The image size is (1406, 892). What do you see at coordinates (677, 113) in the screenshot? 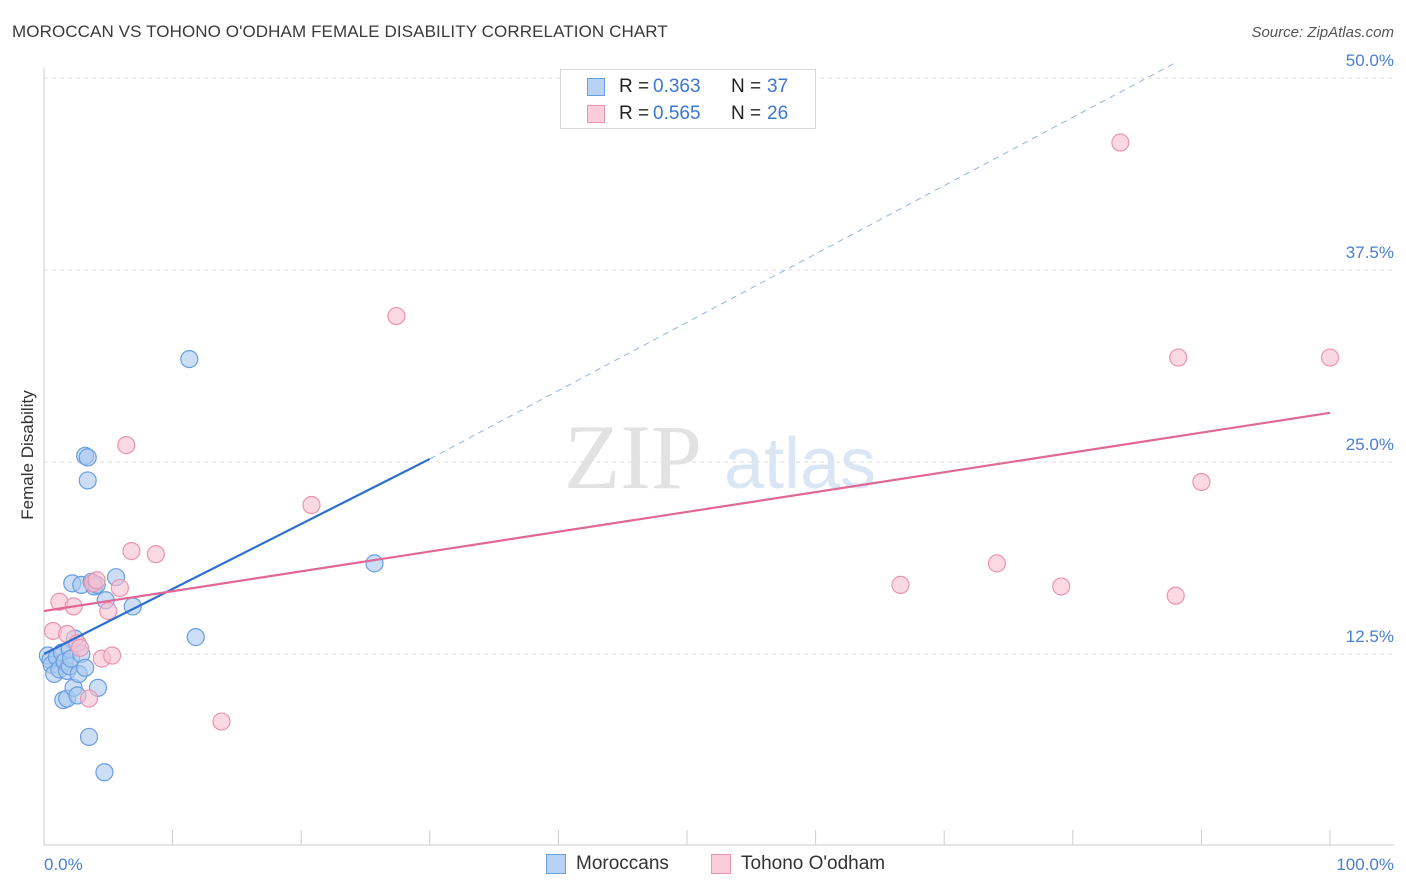
I see `legend-r-value: 0.565` at bounding box center [677, 113].